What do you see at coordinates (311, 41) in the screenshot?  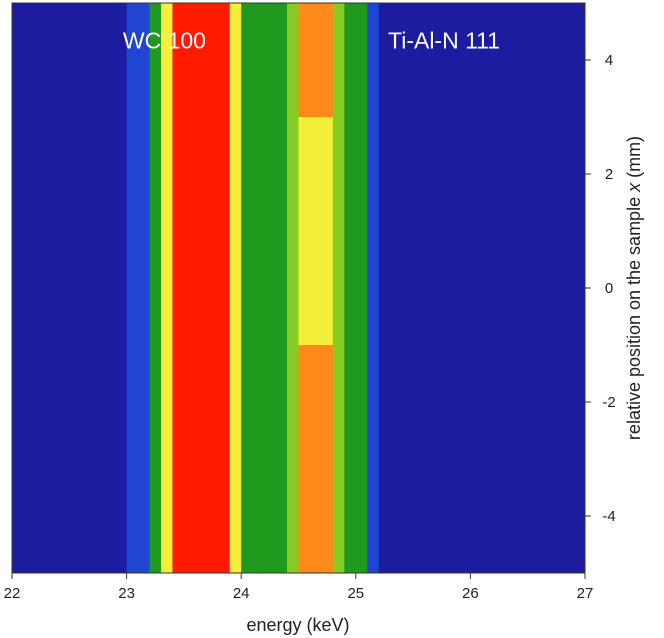 I see `annotations: WC 100 Ti-Al-N 111` at bounding box center [311, 41].